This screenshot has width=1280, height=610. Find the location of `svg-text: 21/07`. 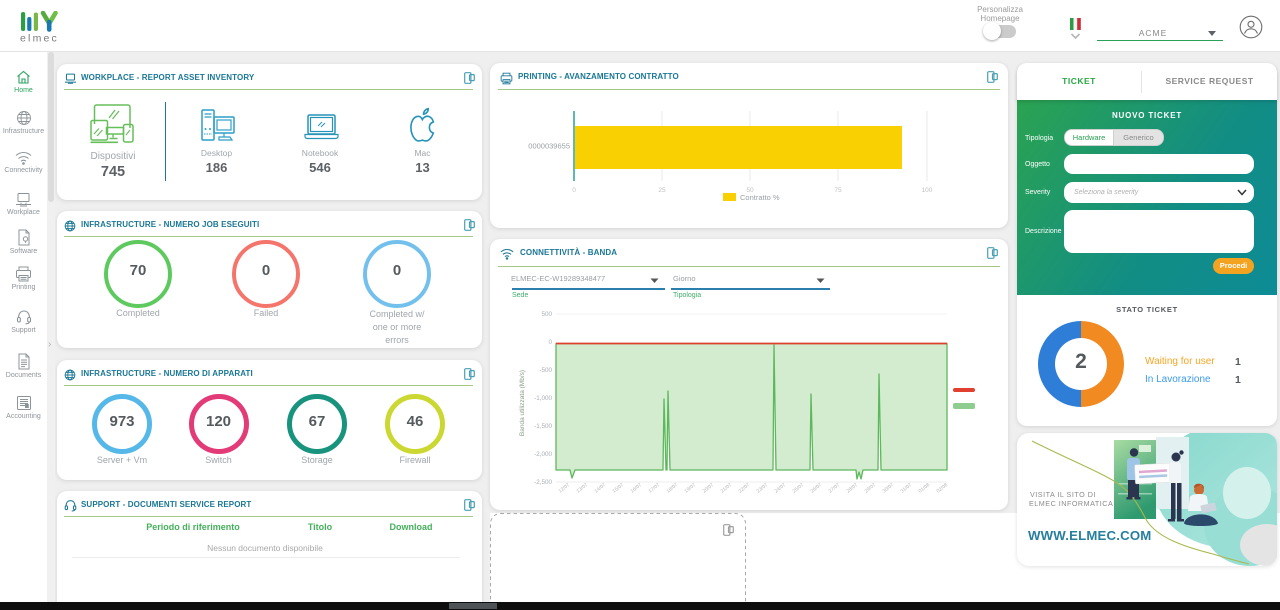

svg-text: 21/07 is located at coordinates (727, 488).